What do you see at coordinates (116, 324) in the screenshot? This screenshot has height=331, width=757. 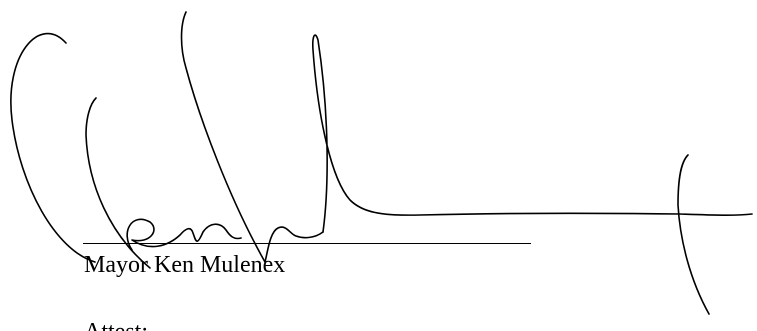 I see `attest-label: Attest:` at bounding box center [116, 324].